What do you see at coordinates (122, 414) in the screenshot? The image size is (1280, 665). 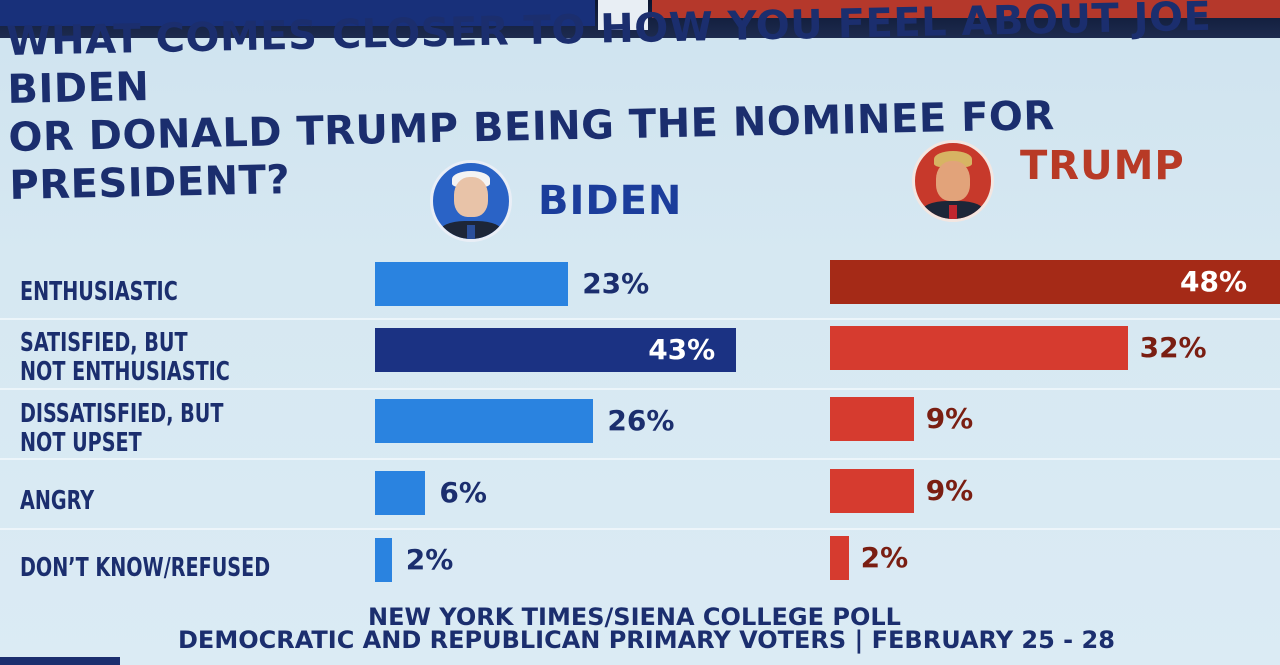 I see `category-label-line: DISSATISFIED, BUT` at bounding box center [122, 414].